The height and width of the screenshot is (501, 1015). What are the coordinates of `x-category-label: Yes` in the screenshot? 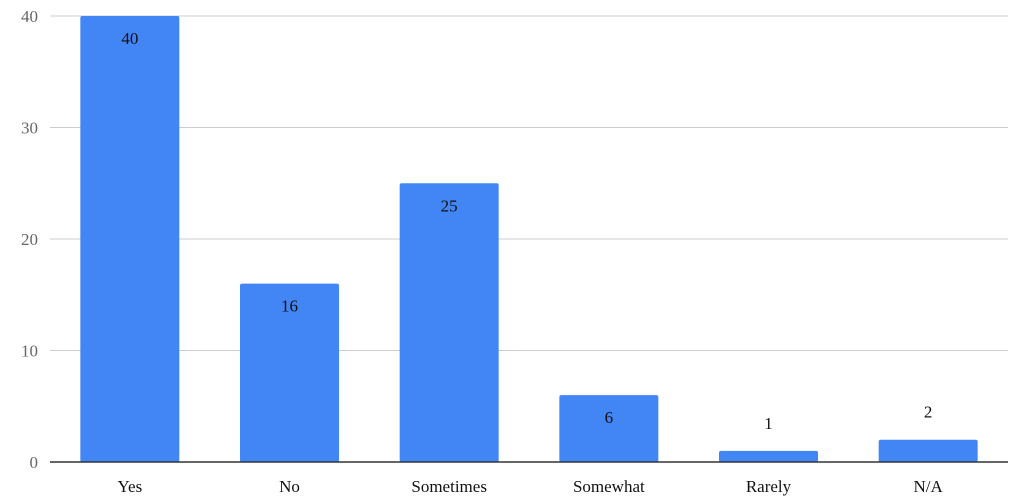 It's located at (129, 486).